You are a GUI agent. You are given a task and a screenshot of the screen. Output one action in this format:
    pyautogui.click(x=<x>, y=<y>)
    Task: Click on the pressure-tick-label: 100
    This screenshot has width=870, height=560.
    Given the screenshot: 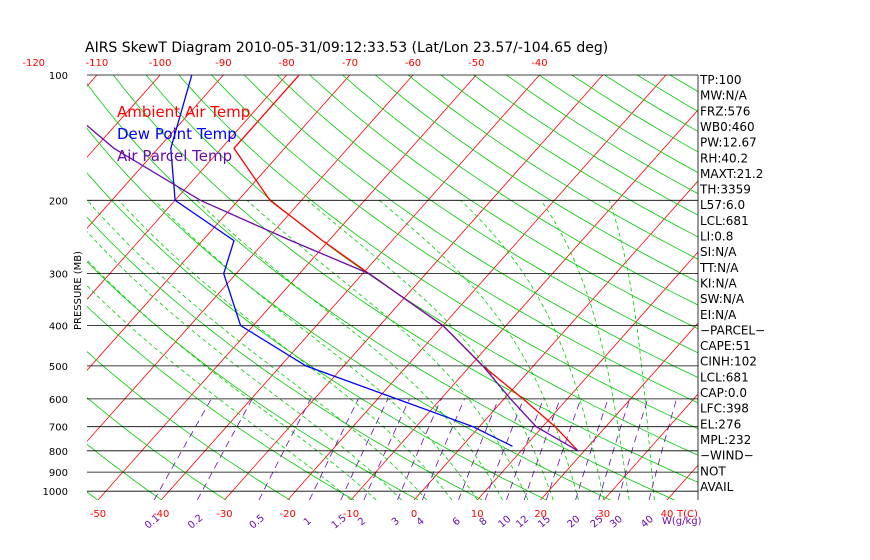 What is the action you would take?
    pyautogui.click(x=58, y=76)
    